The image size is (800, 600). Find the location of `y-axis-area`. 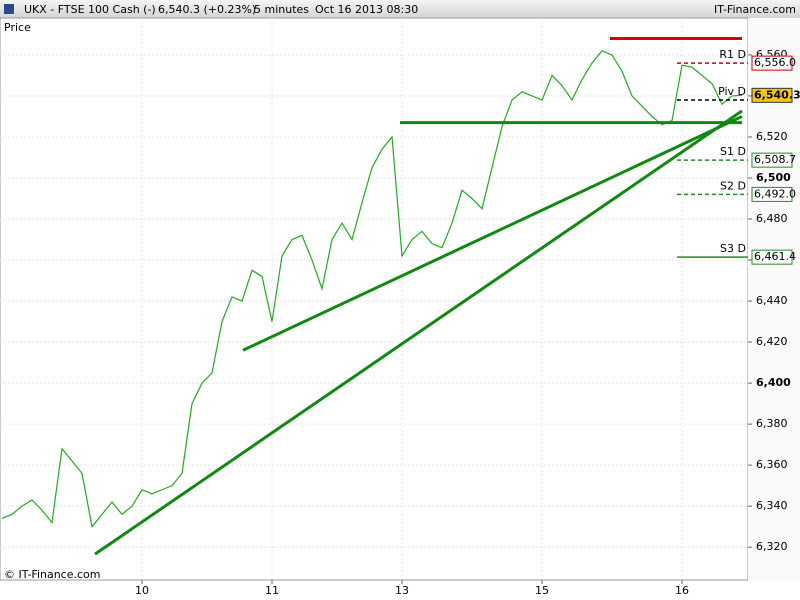

y-axis-area is located at coordinates (774, 299).